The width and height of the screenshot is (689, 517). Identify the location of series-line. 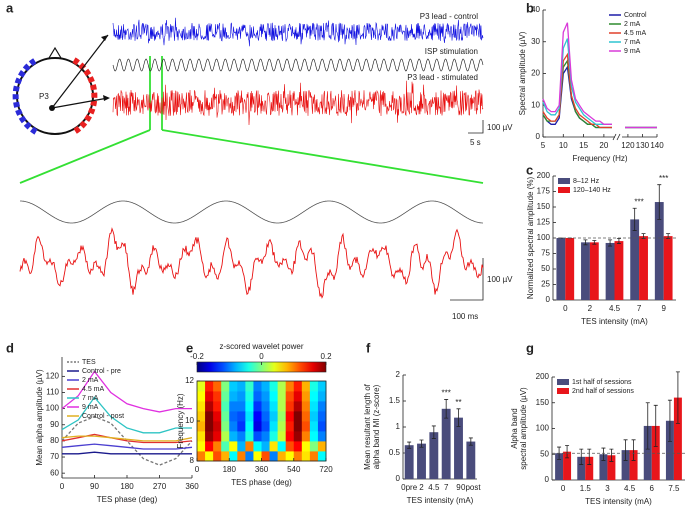
(126, 391).